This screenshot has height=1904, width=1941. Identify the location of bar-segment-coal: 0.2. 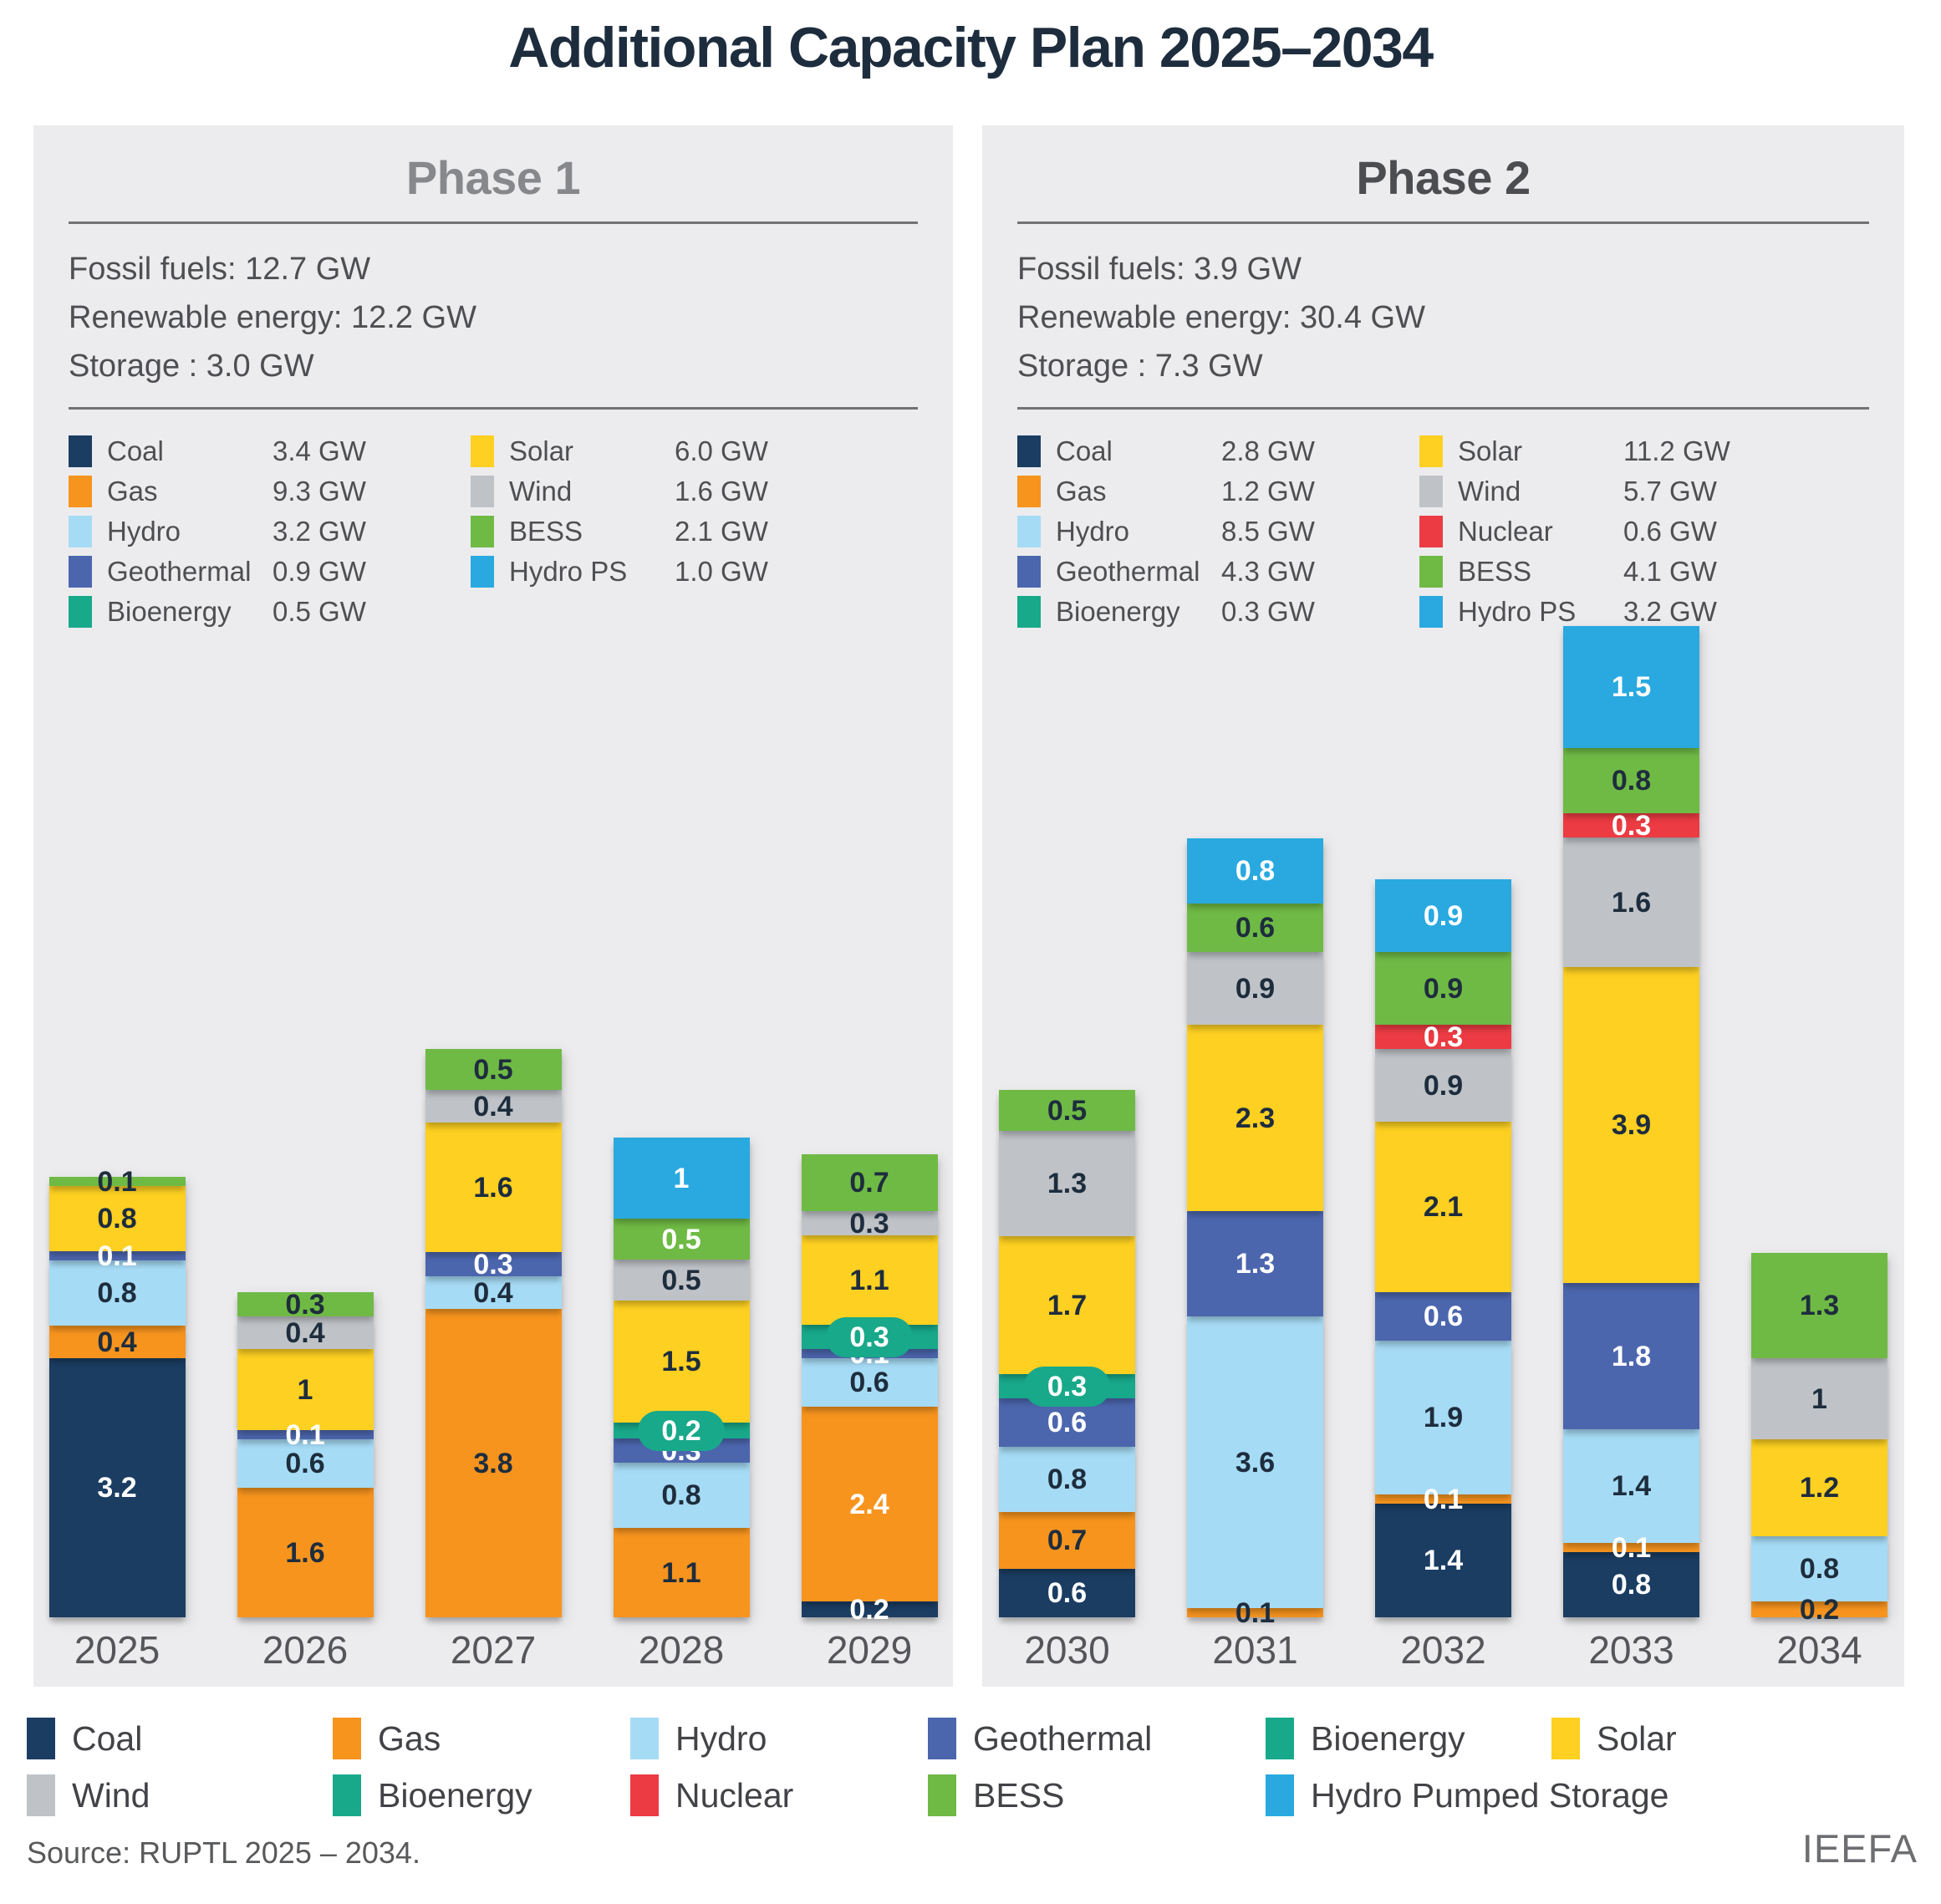
(869, 1610).